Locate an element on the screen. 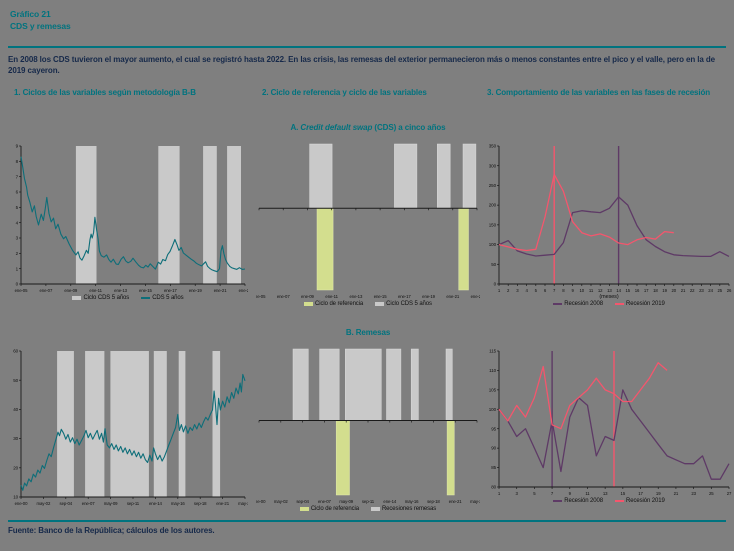 Image resolution: width=734 pixels, height=551 pixels. x-tick-label: 19 is located at coordinates (658, 493).